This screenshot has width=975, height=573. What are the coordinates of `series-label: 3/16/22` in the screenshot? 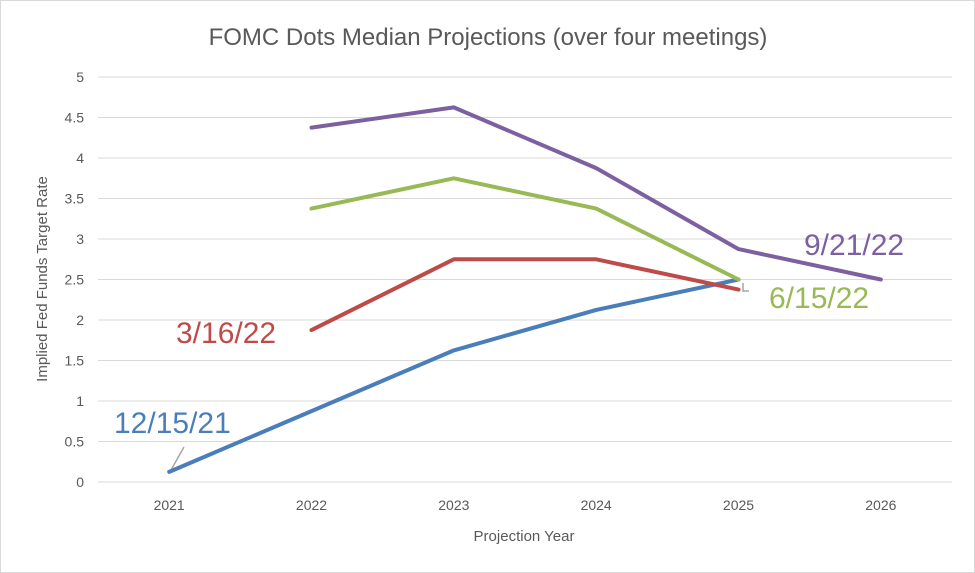 It's located at (226, 333).